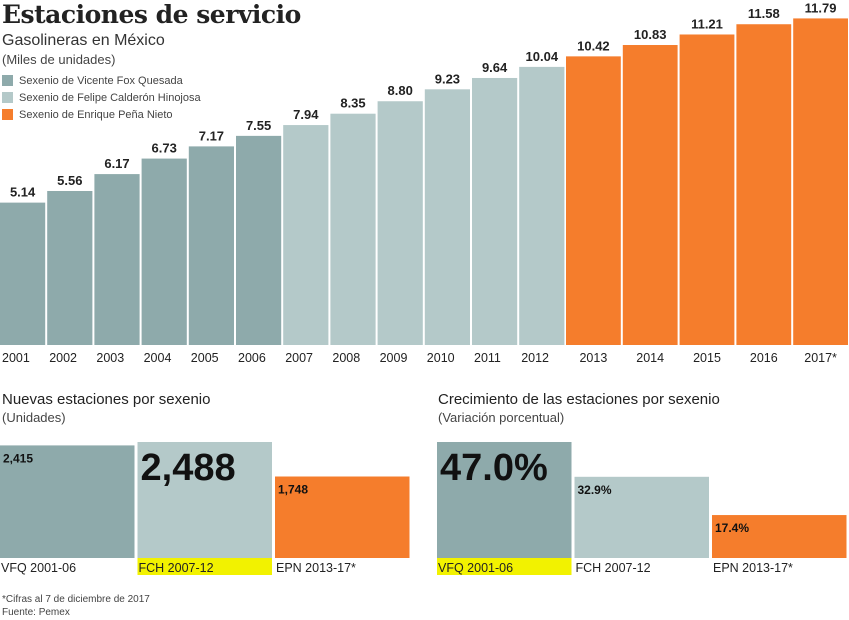 This screenshot has width=849, height=620. What do you see at coordinates (258, 125) in the screenshot?
I see `value-label: 7.55` at bounding box center [258, 125].